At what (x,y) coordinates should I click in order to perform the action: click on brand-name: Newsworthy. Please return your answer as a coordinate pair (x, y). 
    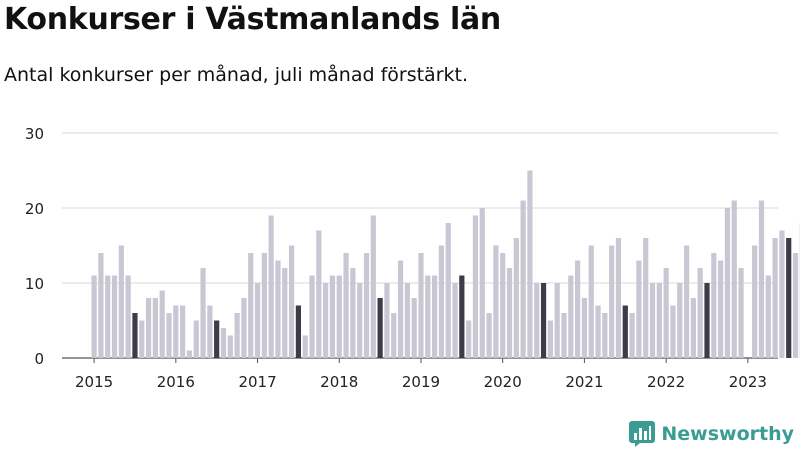
    Looking at the image, I should click on (727, 434).